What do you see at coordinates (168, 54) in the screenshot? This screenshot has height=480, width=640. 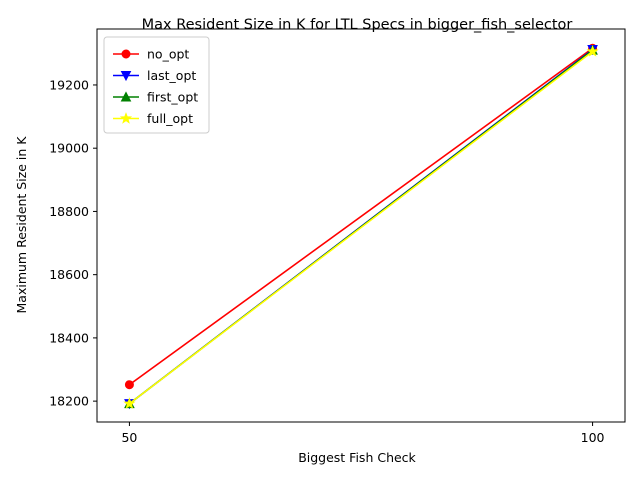 I see `legend-label: no_opt` at bounding box center [168, 54].